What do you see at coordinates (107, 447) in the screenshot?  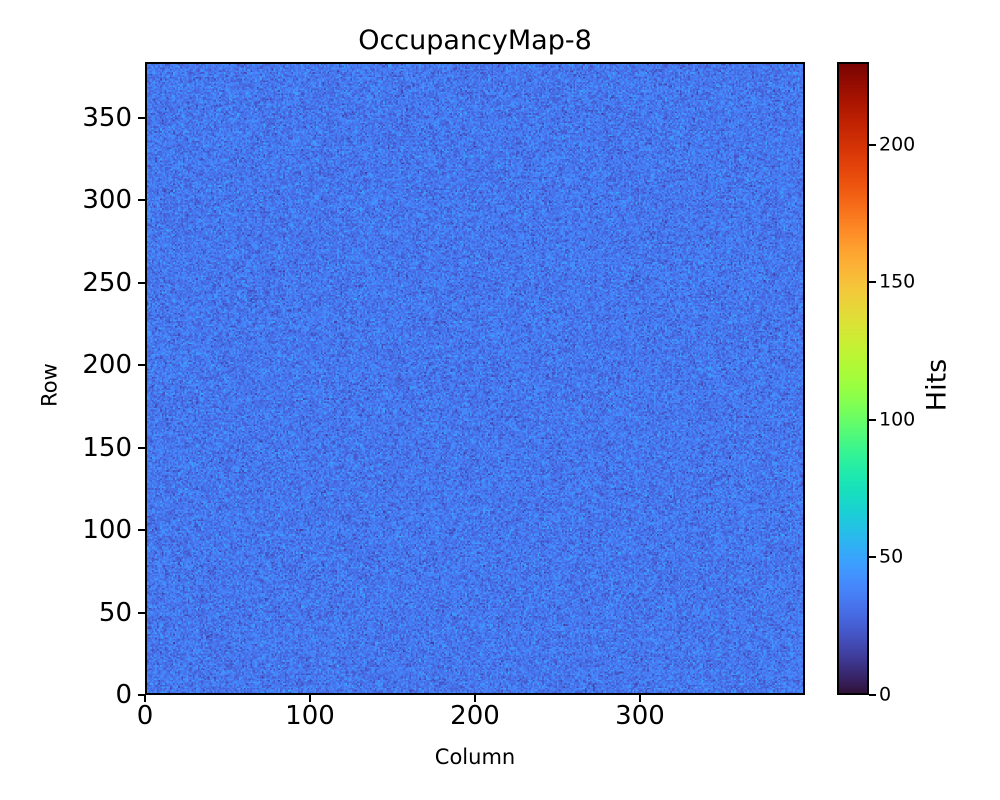 I see `y-axis-tick-label: 150` at bounding box center [107, 447].